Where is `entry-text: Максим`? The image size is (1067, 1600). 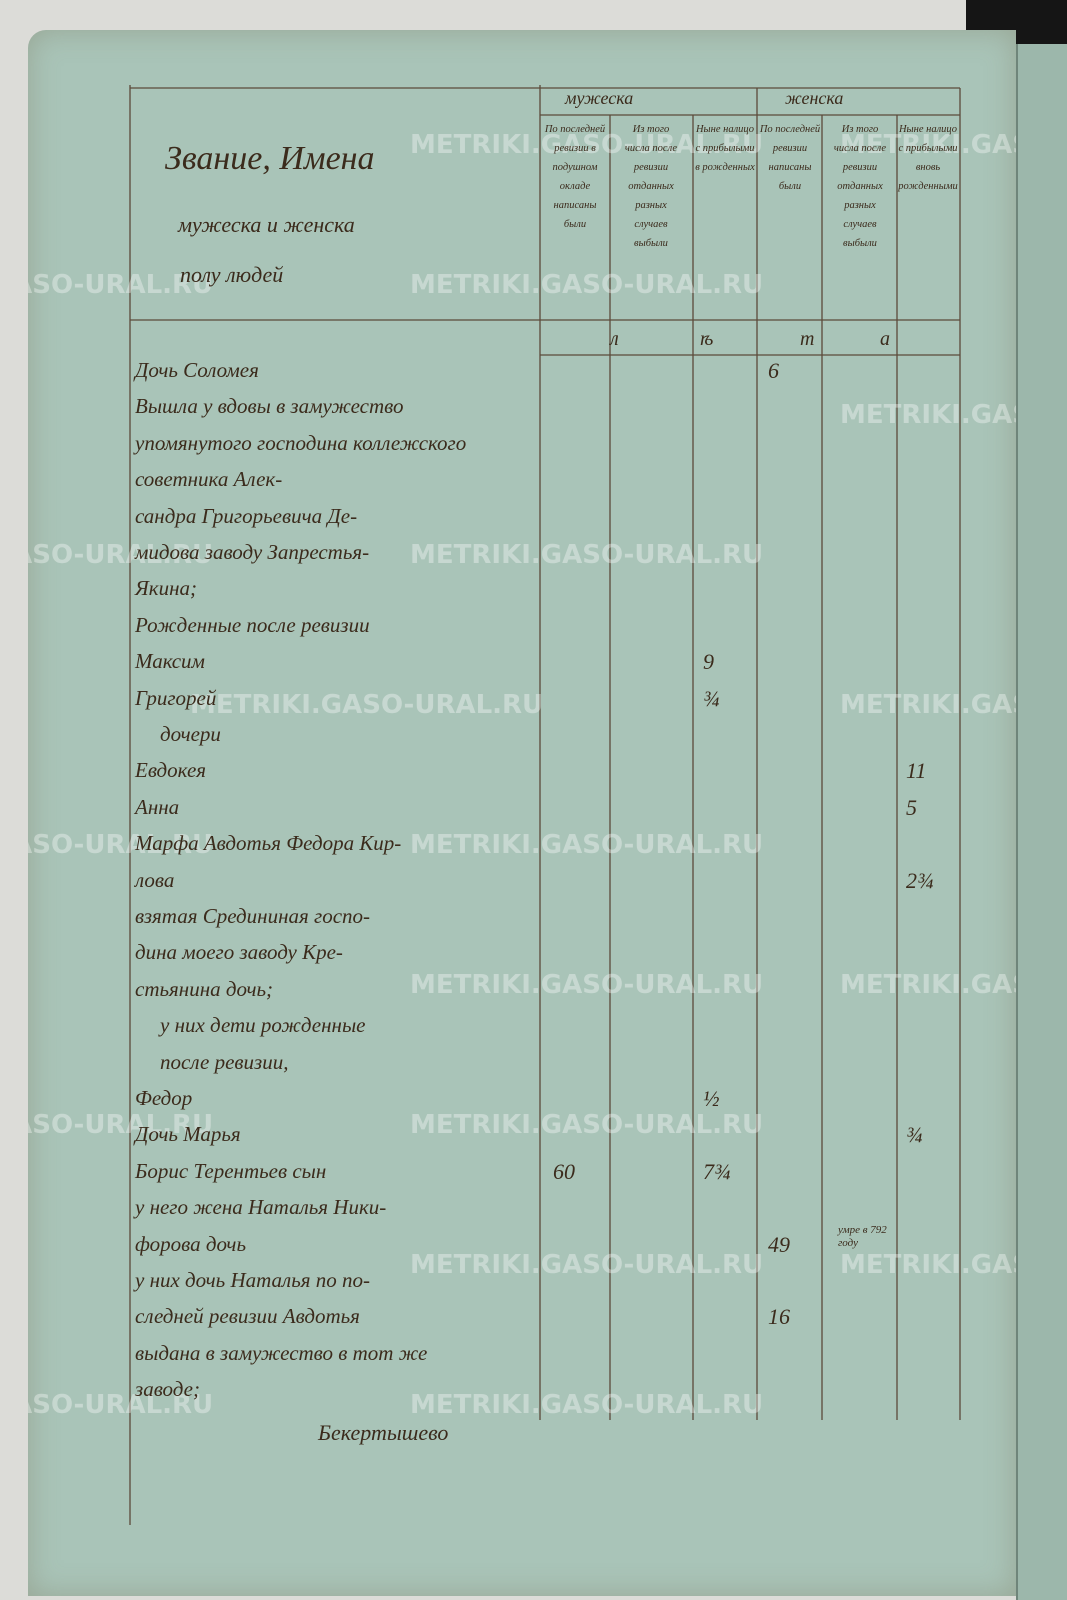 entry-text: Максим is located at coordinates (170, 661).